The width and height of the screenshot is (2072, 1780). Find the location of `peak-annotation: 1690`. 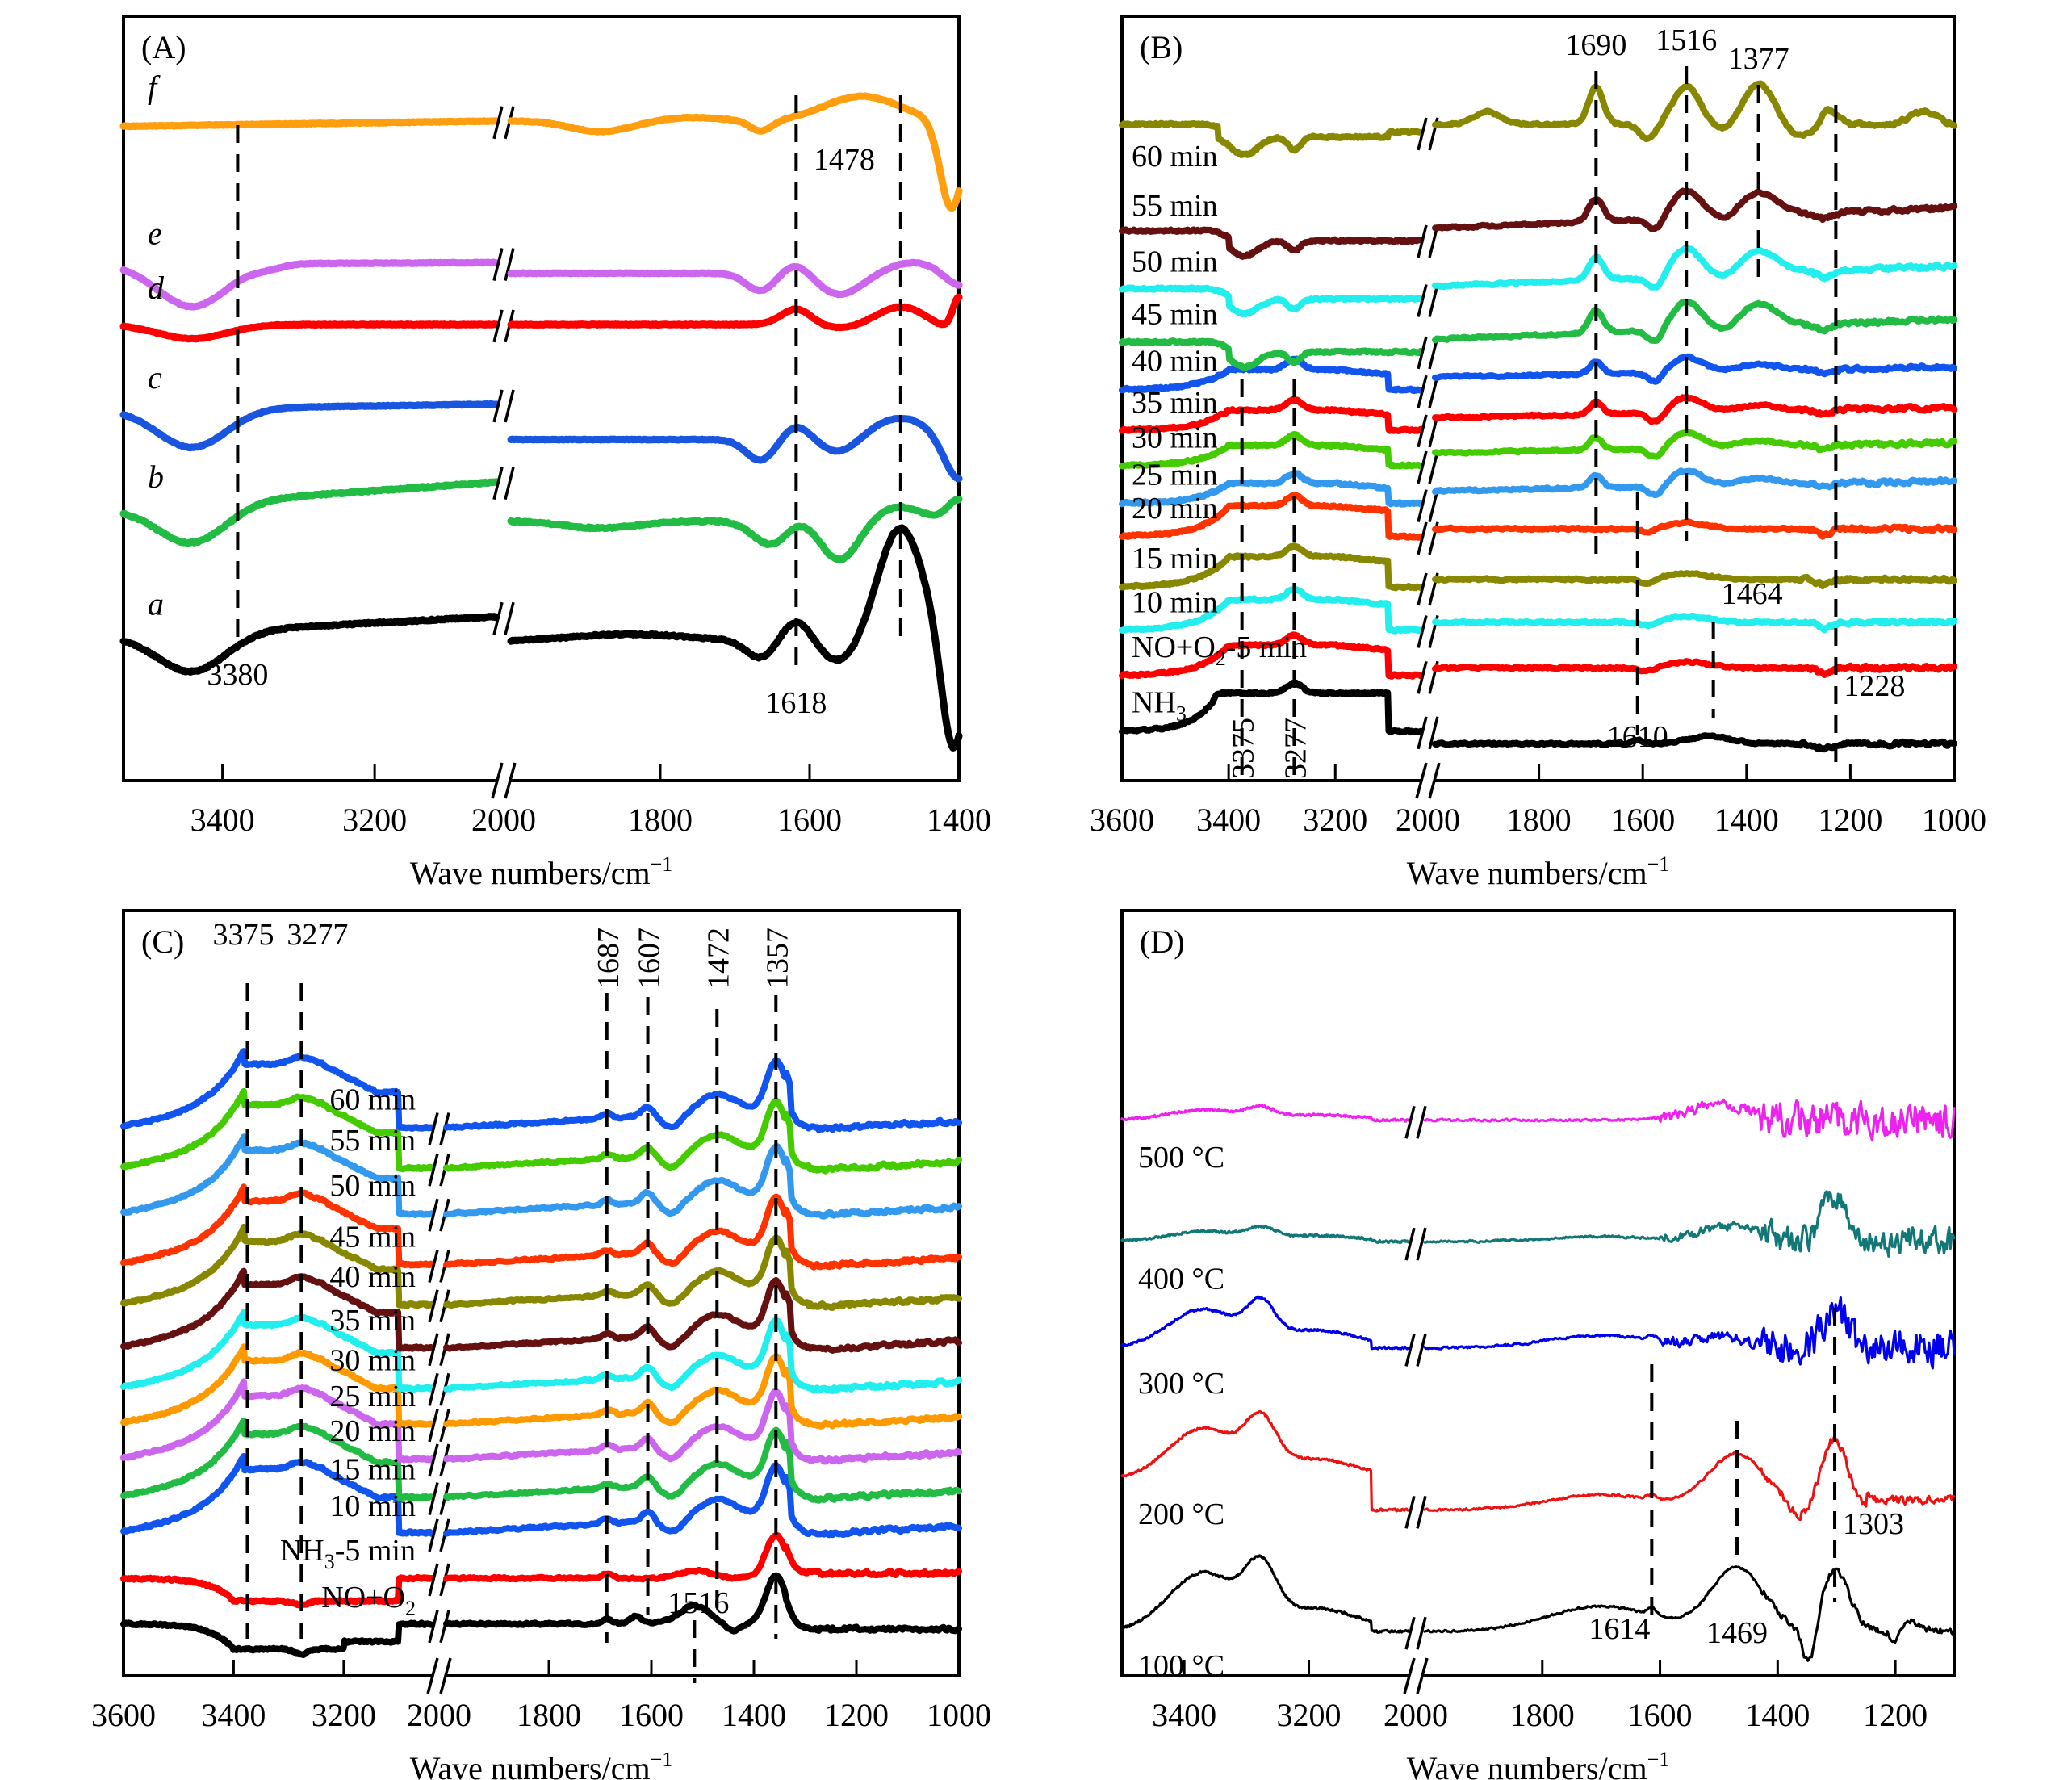

peak-annotation: 1690 is located at coordinates (1595, 45).